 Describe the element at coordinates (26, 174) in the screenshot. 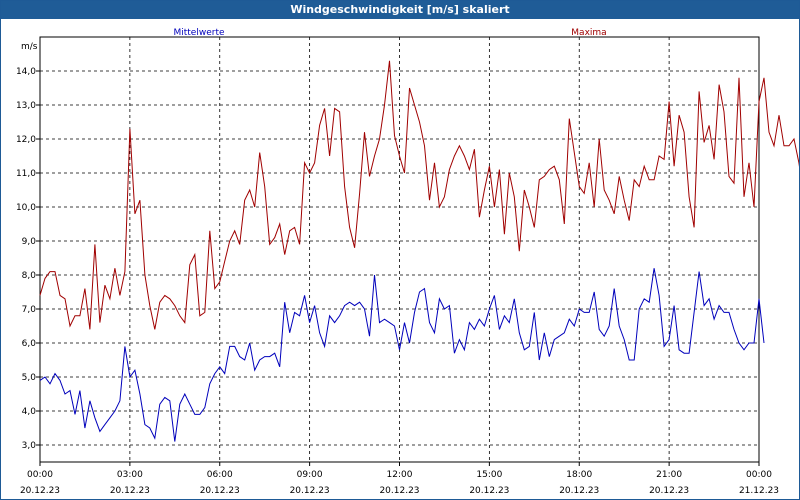

I see `y-tick-label: 11,0` at that location.